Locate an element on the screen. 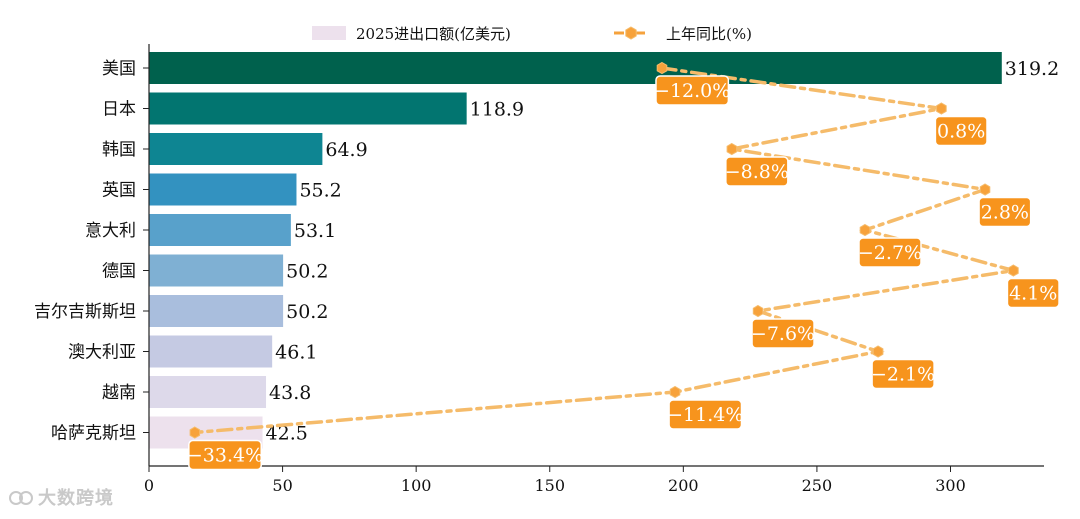 This screenshot has height=519, width=1080. category-label-2: 韩国 is located at coordinates (119, 150).